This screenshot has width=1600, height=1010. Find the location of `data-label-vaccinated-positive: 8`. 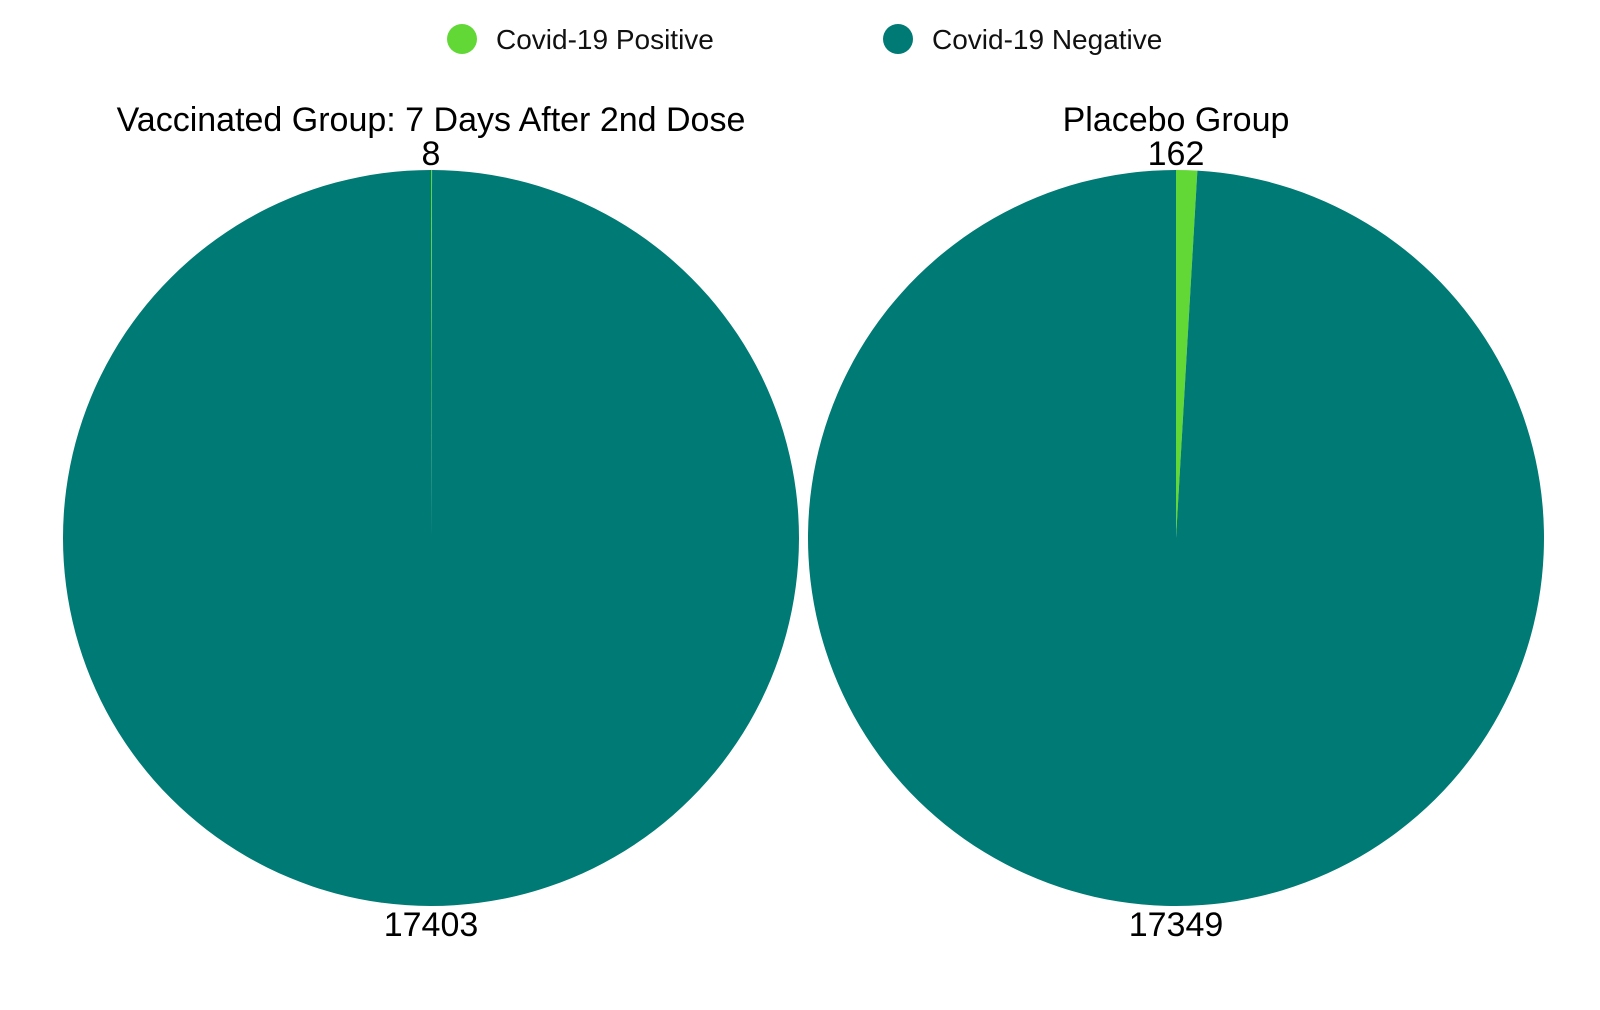

data-label-vaccinated-positive: 8 is located at coordinates (431, 154).